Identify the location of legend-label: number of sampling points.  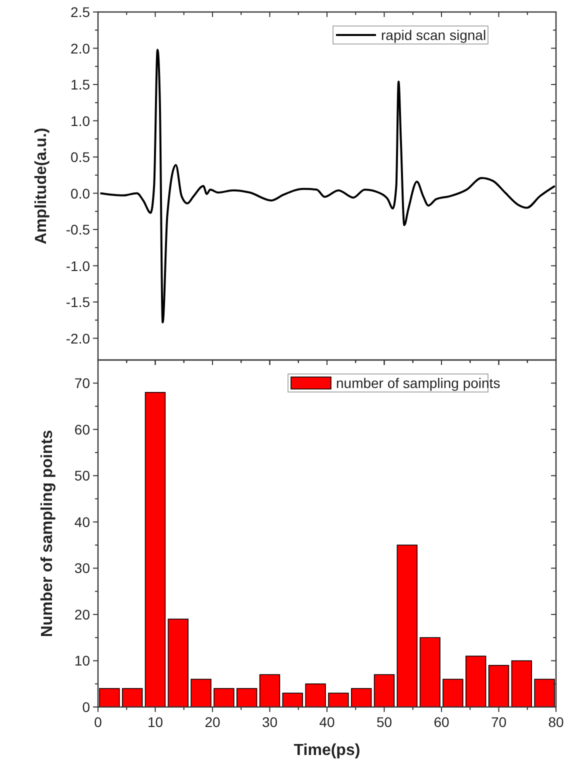
(418, 383).